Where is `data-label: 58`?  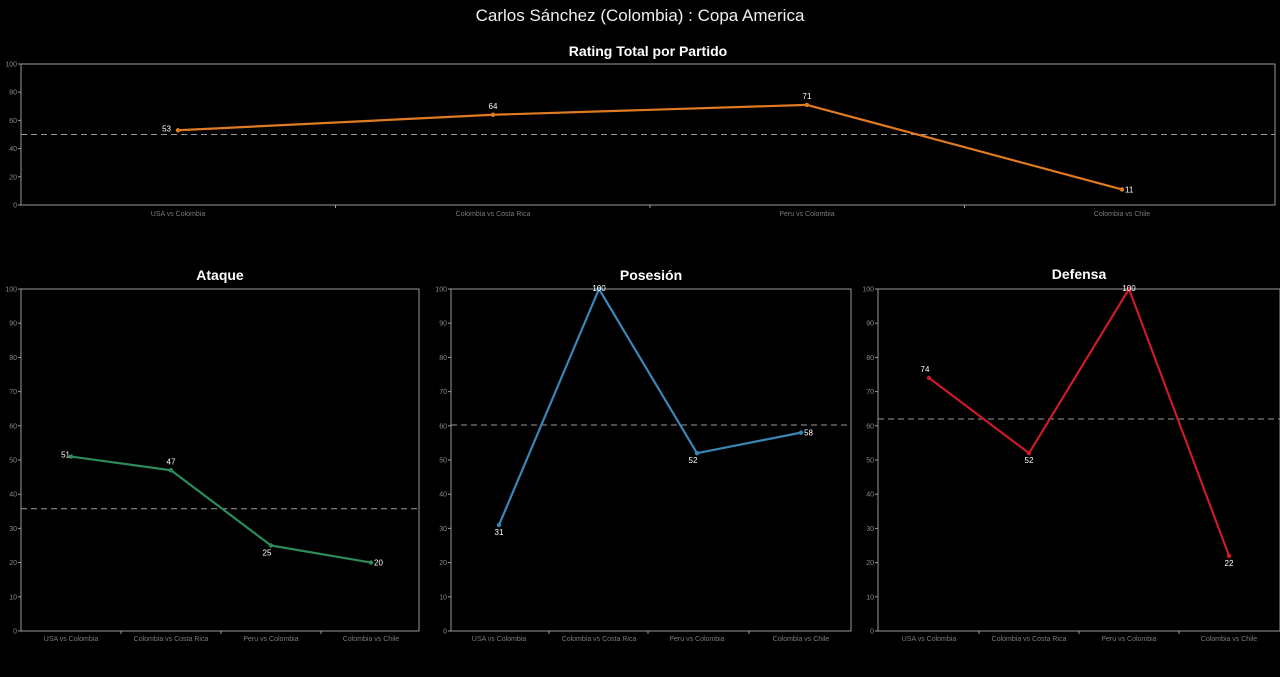 data-label: 58 is located at coordinates (808, 433).